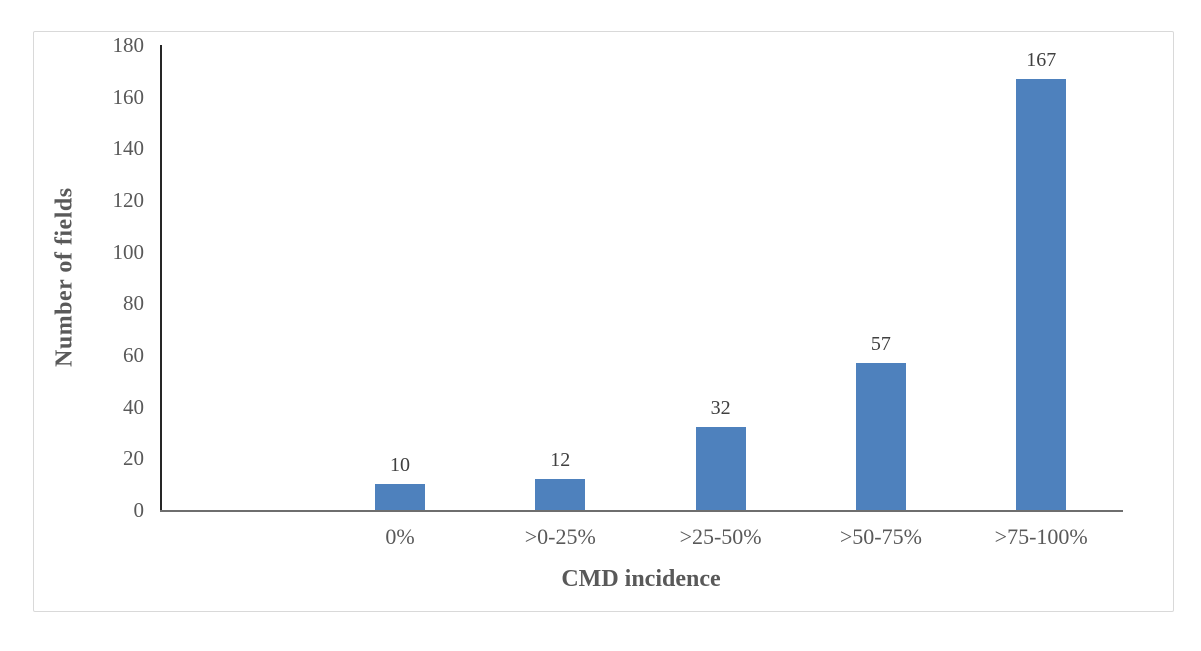  Describe the element at coordinates (560, 460) in the screenshot. I see `bar-value-label: 12` at that location.